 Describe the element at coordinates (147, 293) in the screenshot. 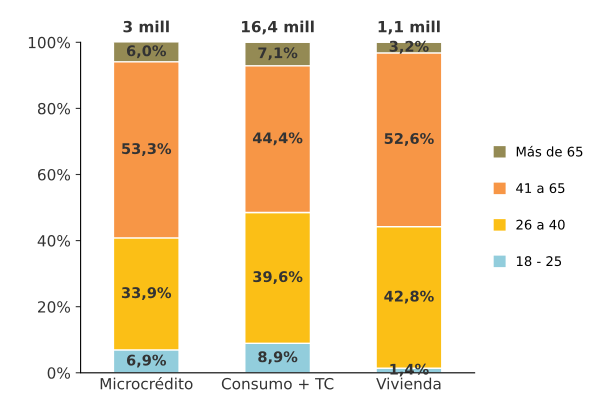

I see `data-label: 33,9%` at that location.